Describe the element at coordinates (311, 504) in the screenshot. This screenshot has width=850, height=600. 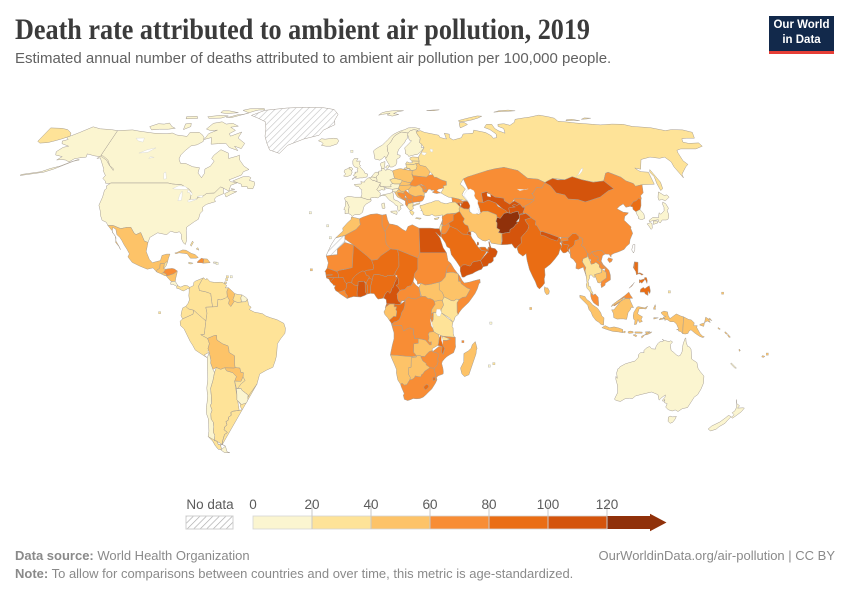
I see `svg-text: 20` at that location.